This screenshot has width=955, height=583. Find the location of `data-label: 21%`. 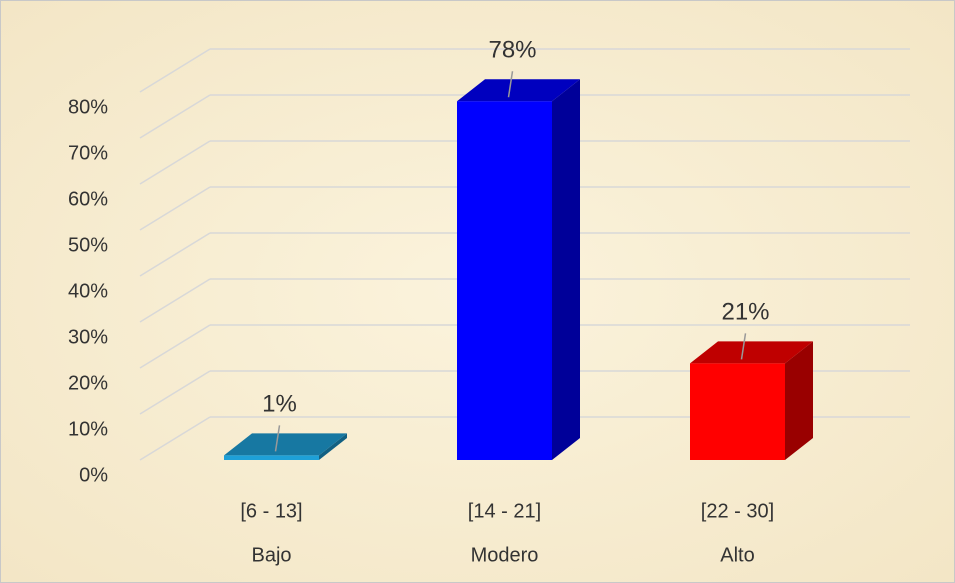

data-label: 21% is located at coordinates (745, 312).